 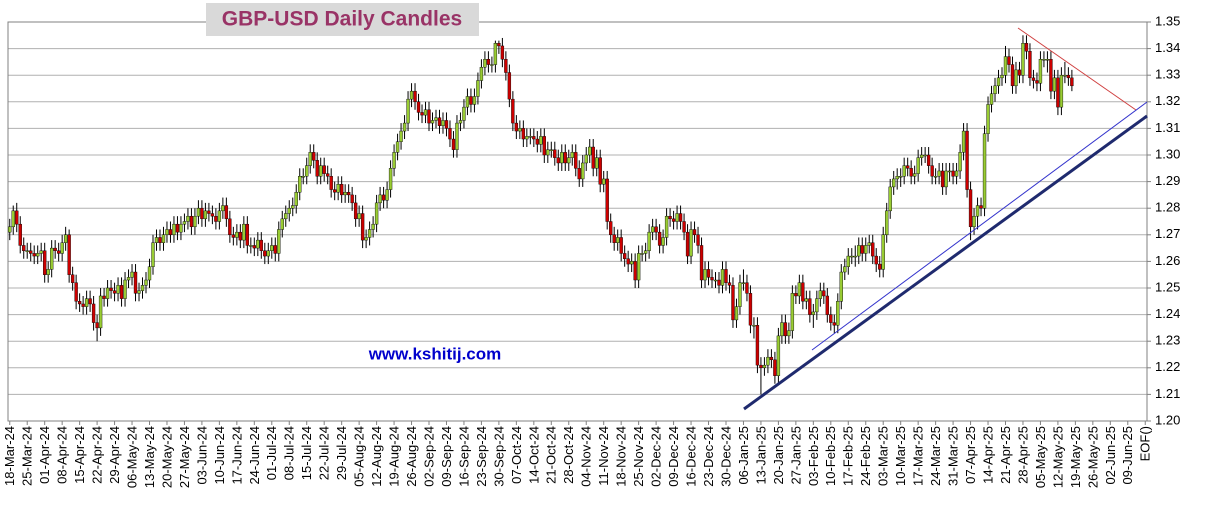 What do you see at coordinates (1075, 457) in the screenshot?
I see `x-tick-label: 19-May-25` at bounding box center [1075, 457].